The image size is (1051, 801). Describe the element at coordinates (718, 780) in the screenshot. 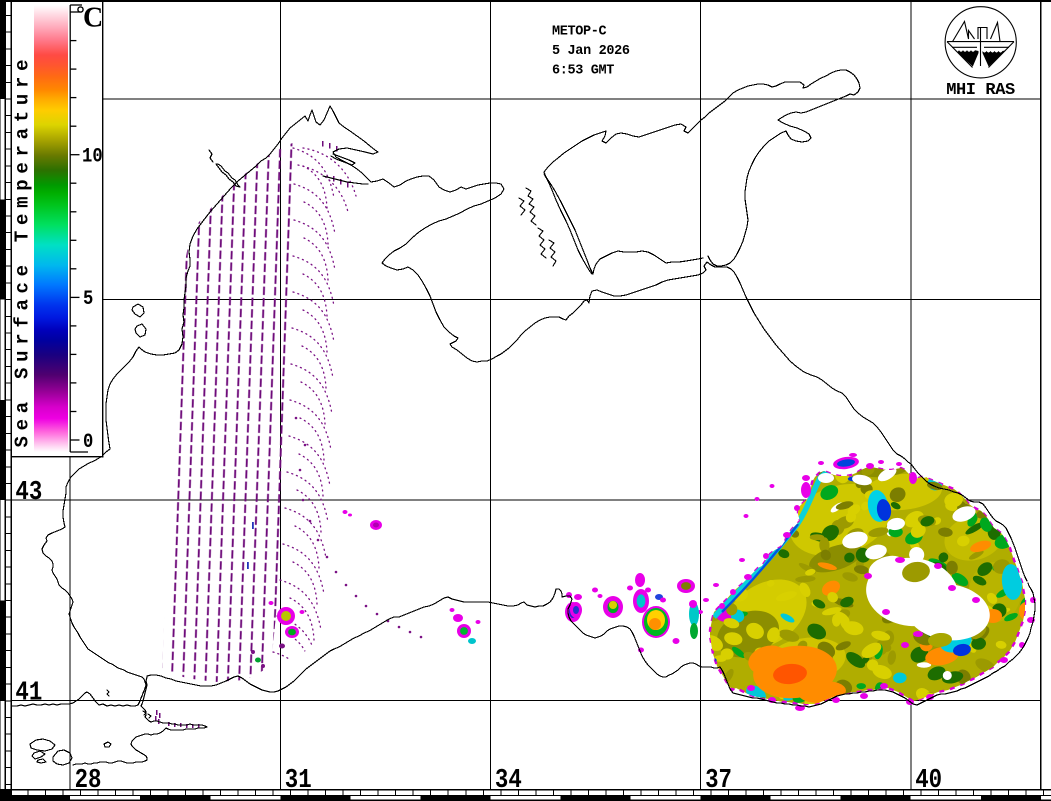

I see `svg-text: 37` at that location.